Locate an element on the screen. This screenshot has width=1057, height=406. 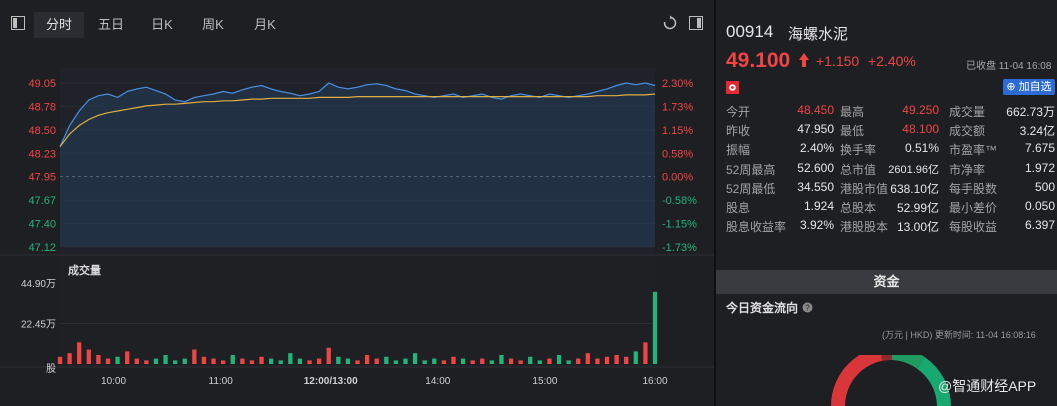
quote-value: 48.100 is located at coordinates (920, 129).